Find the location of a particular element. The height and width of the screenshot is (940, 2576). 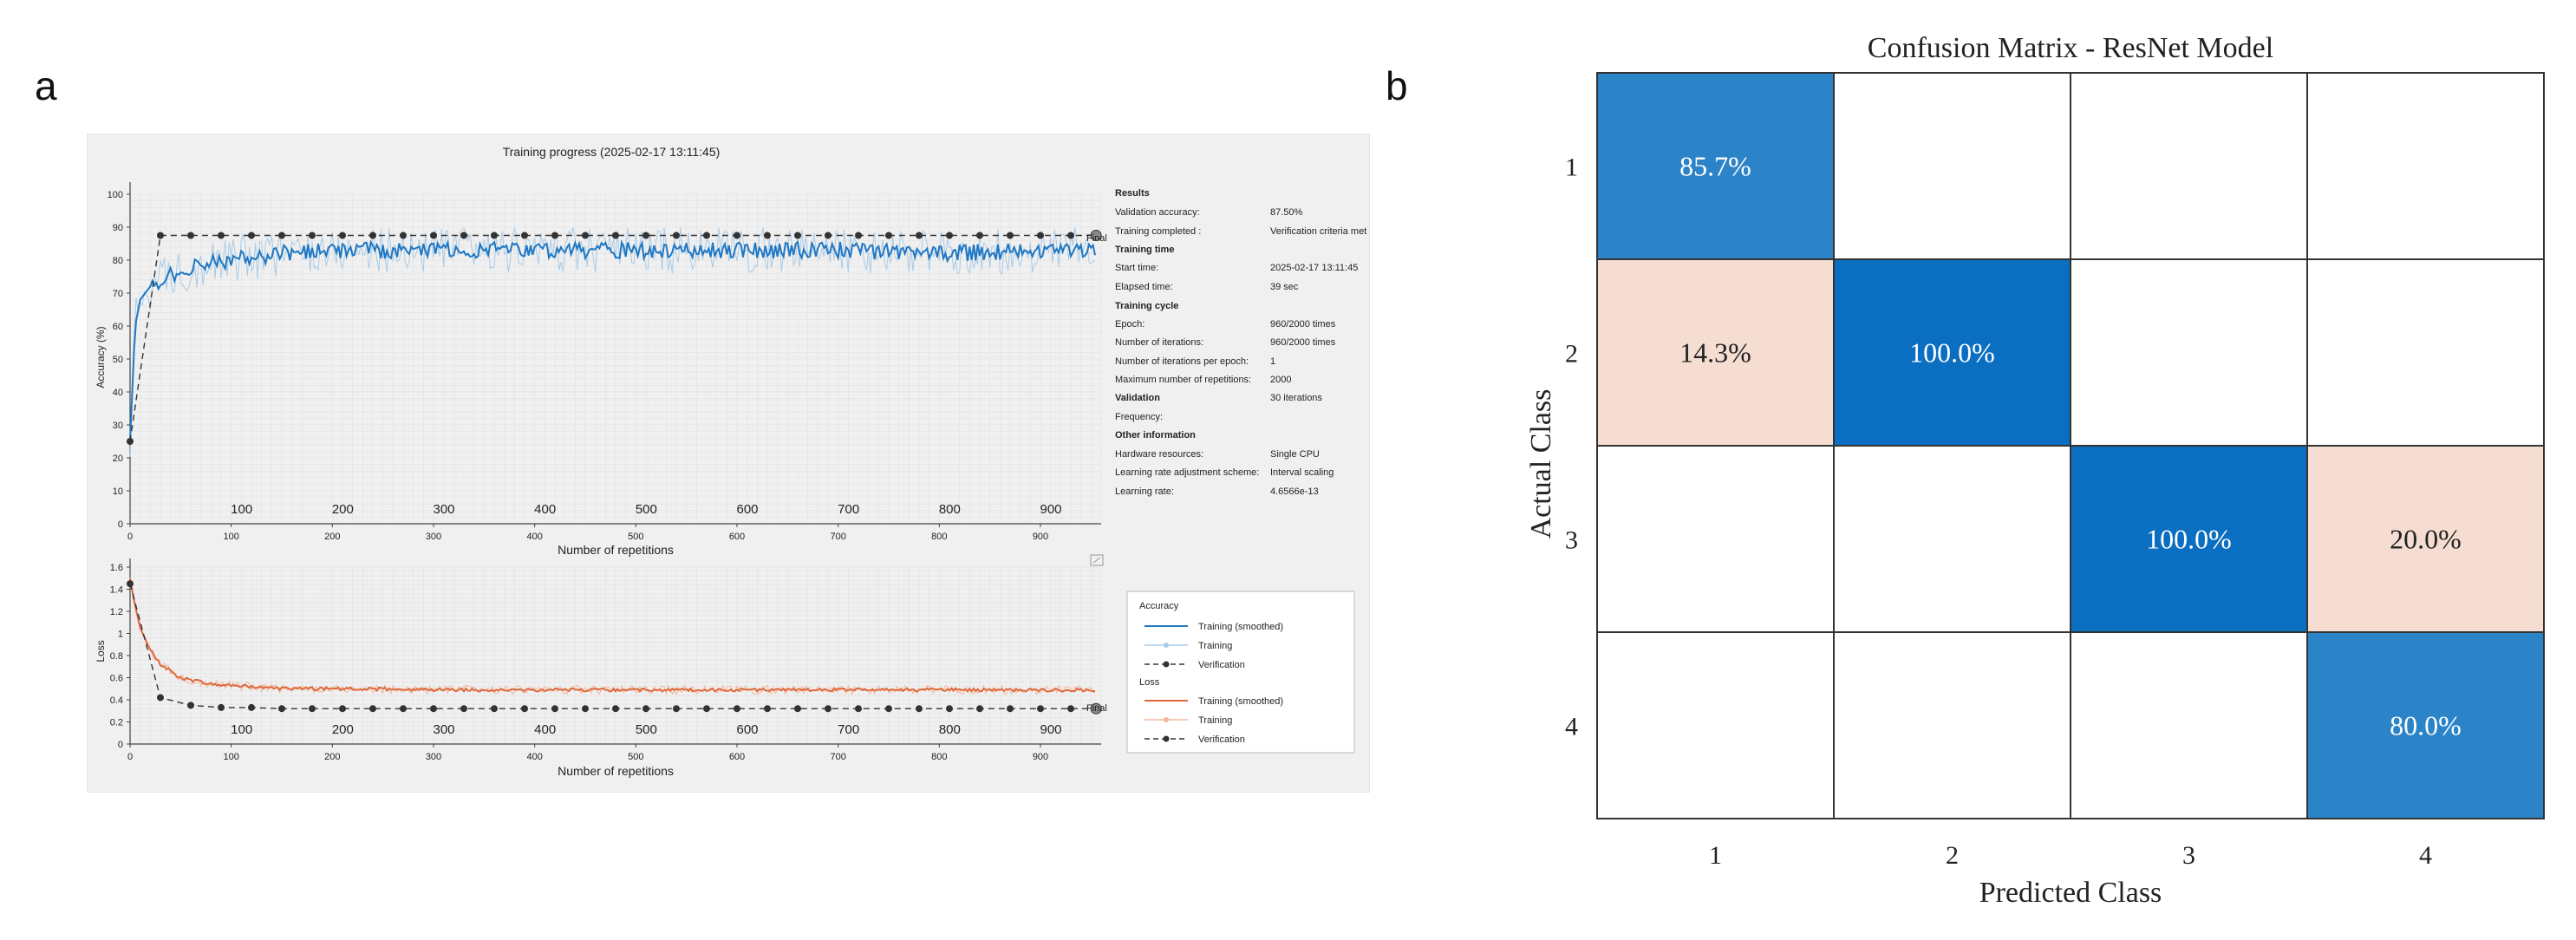

loss-y-label: Loss is located at coordinates (101, 651).